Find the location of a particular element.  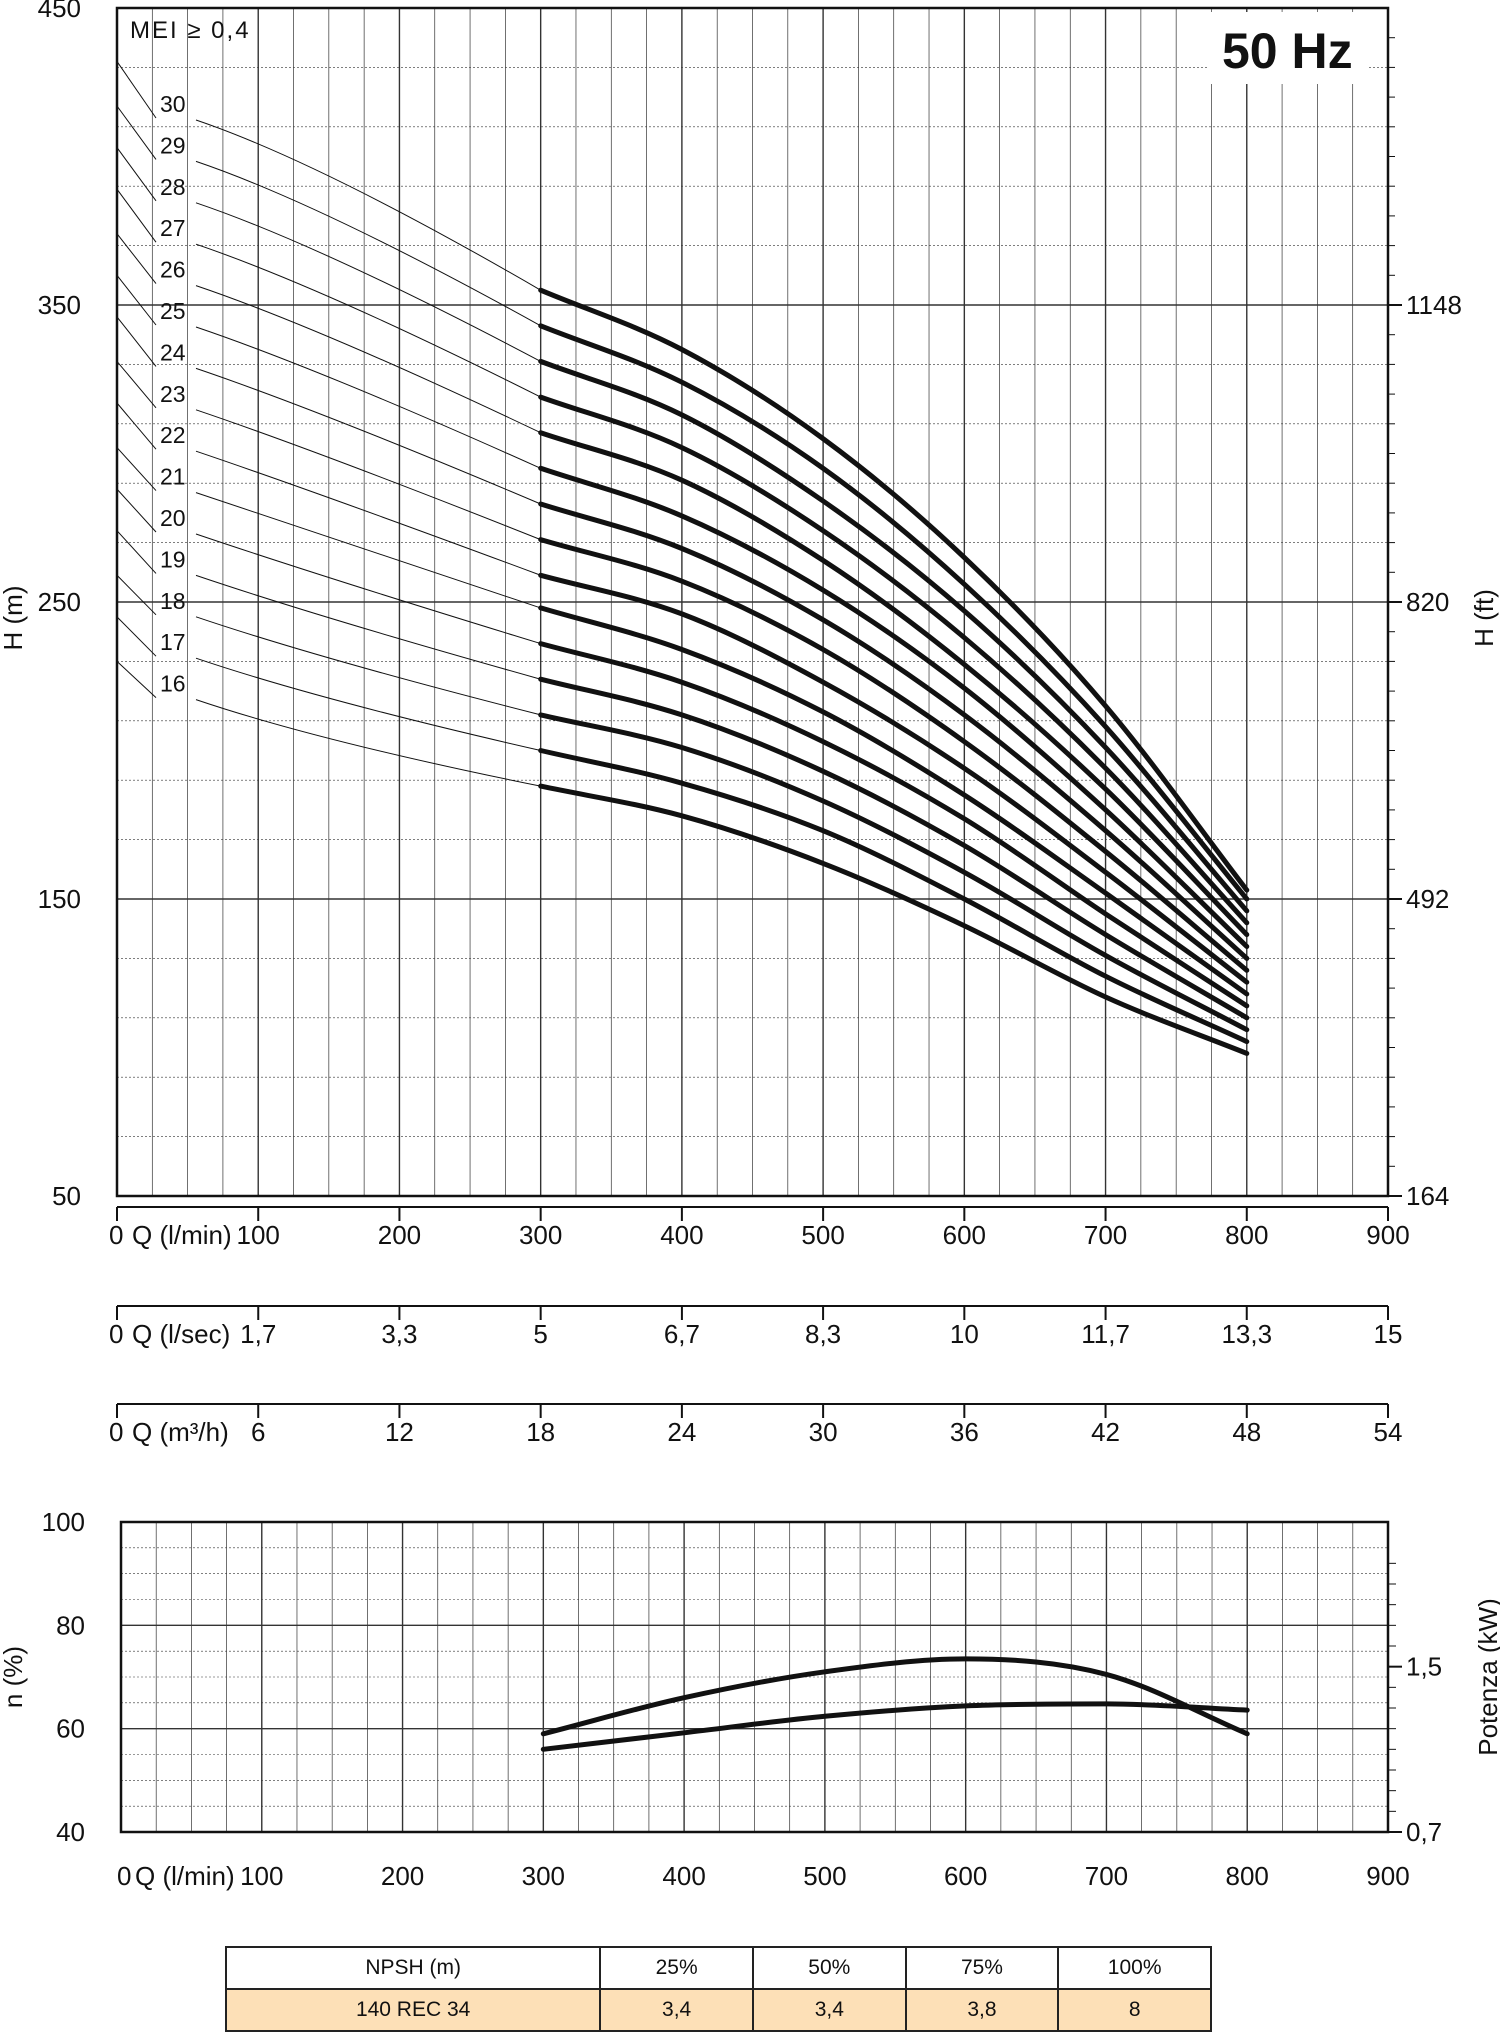

curve-label-30: 30 is located at coordinates (173, 104).